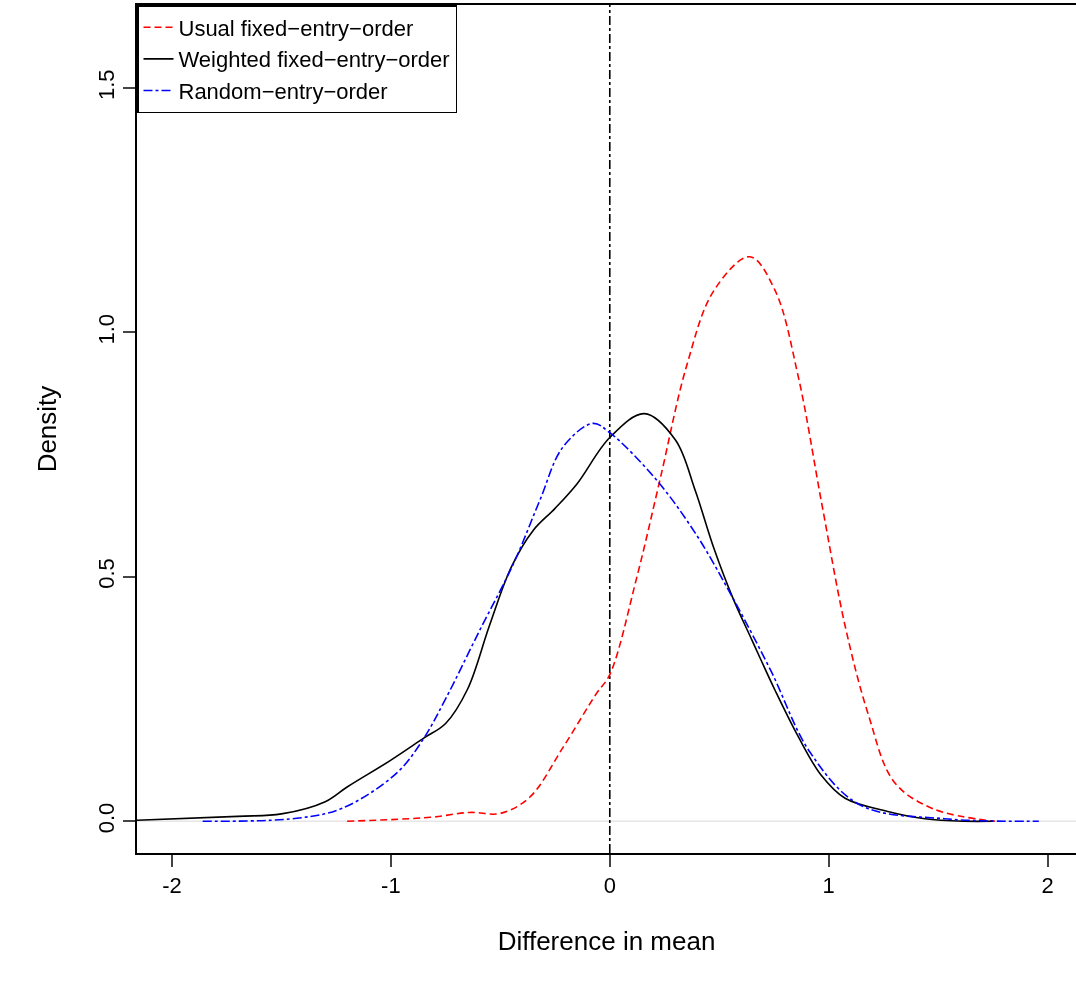 The image size is (1076, 985). I want to click on legend-label: Usual fixed−entry−order, so click(296, 28).